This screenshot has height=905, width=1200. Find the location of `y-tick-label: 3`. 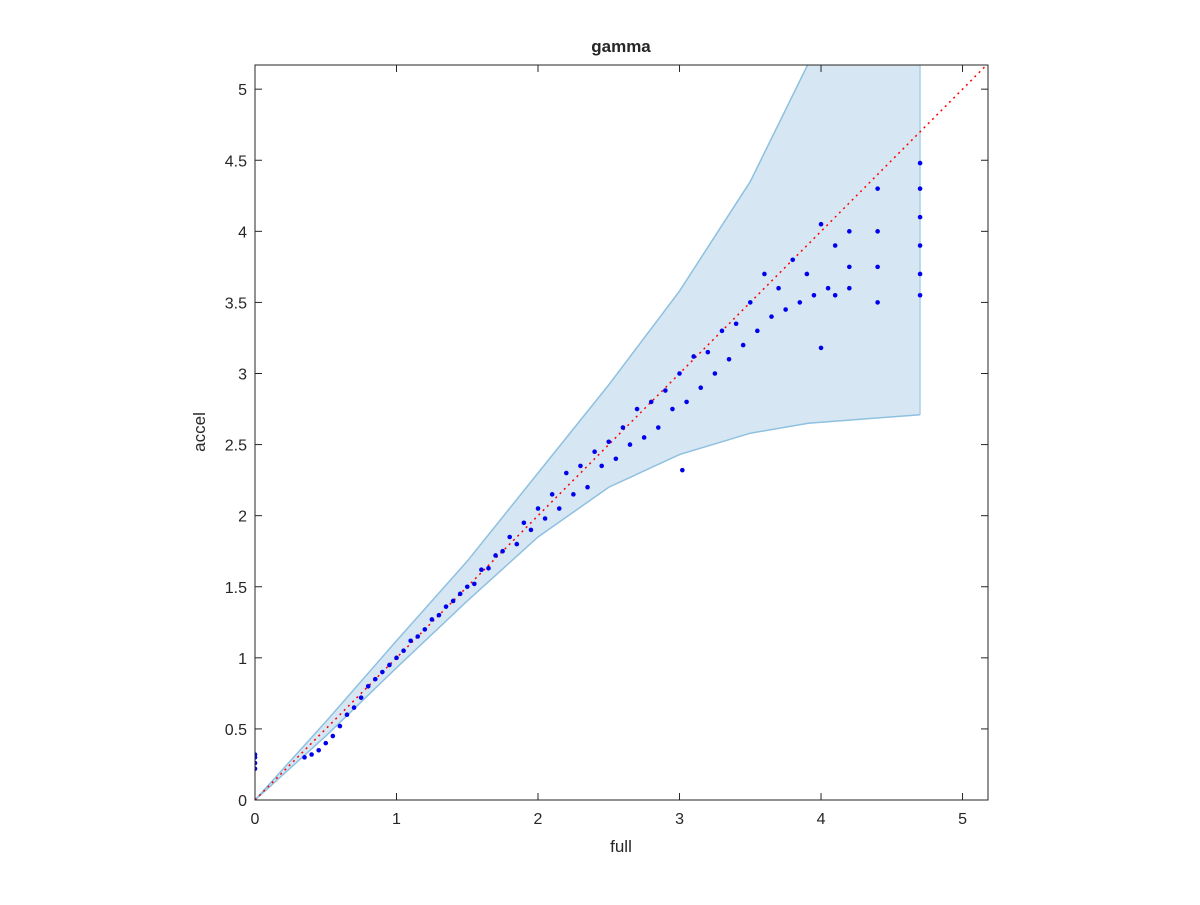

y-tick-label: 3 is located at coordinates (242, 375).